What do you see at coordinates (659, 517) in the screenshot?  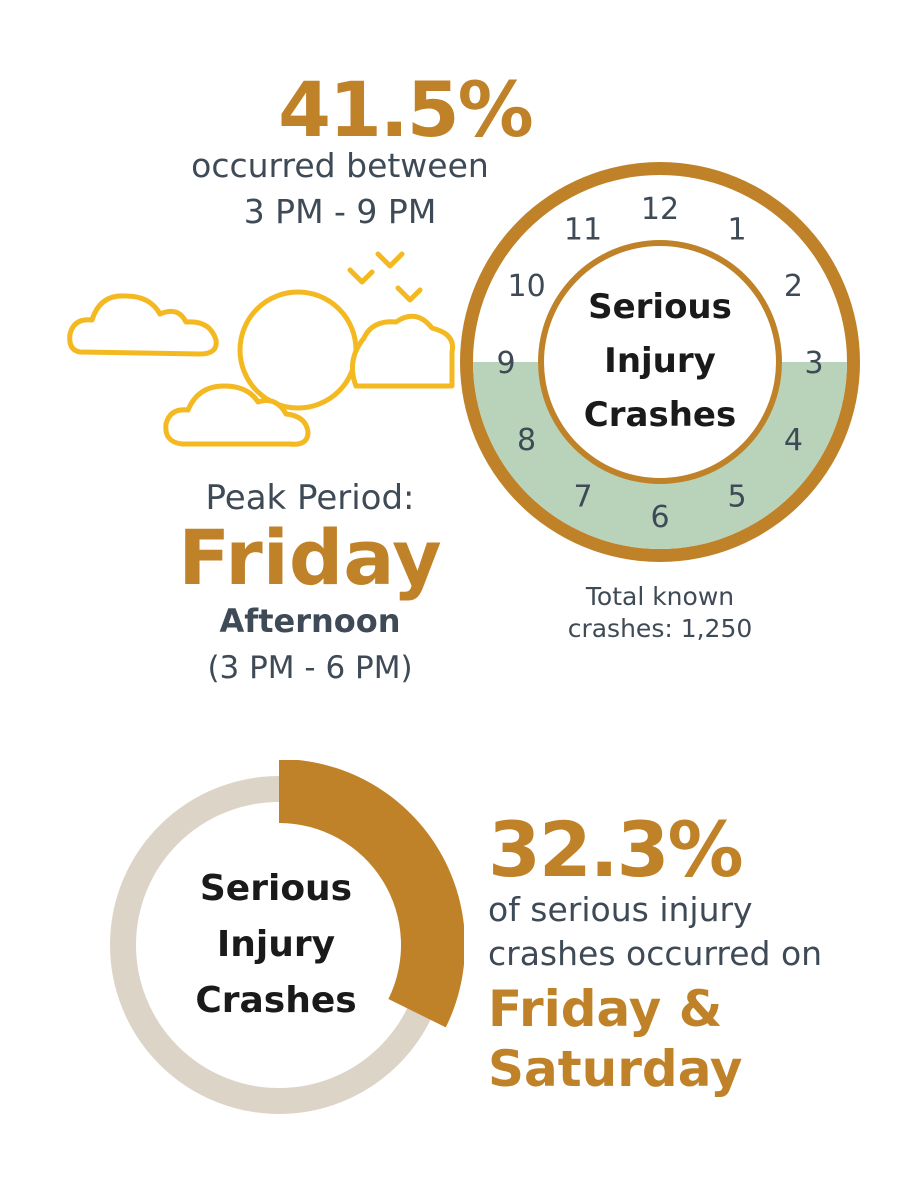 I see `clock-hour-label: 6` at bounding box center [659, 517].